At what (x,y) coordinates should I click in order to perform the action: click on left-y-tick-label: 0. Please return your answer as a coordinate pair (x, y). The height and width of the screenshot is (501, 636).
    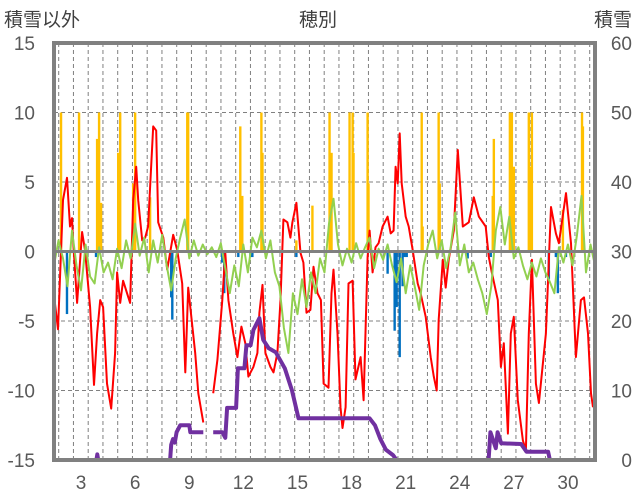
    Looking at the image, I should click on (29, 253).